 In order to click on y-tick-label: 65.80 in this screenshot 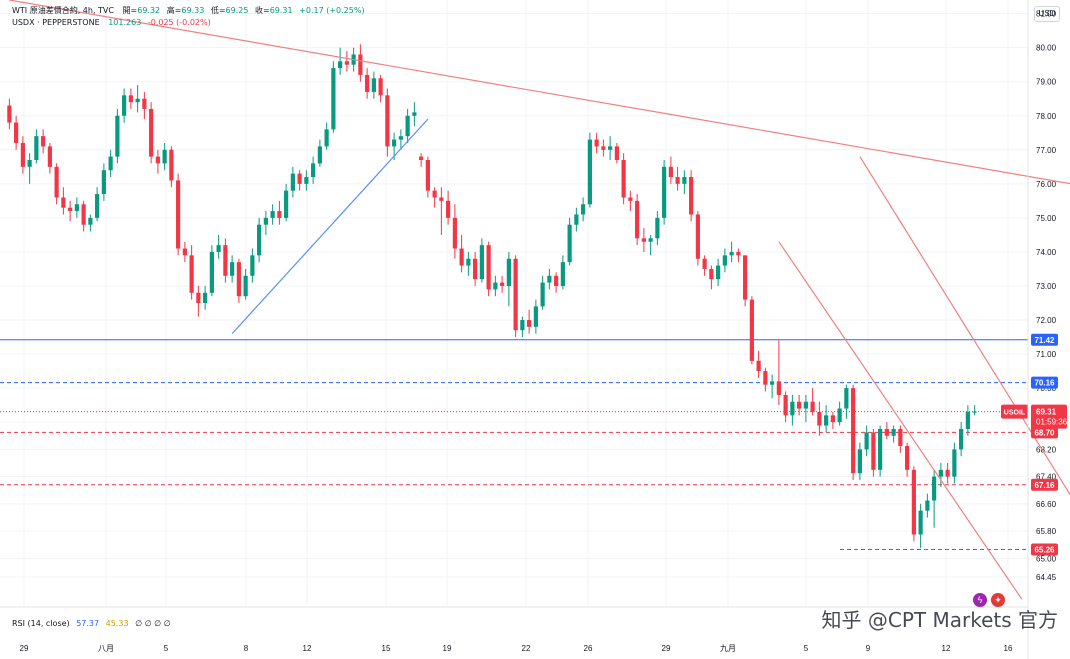, I will do `click(1046, 531)`.